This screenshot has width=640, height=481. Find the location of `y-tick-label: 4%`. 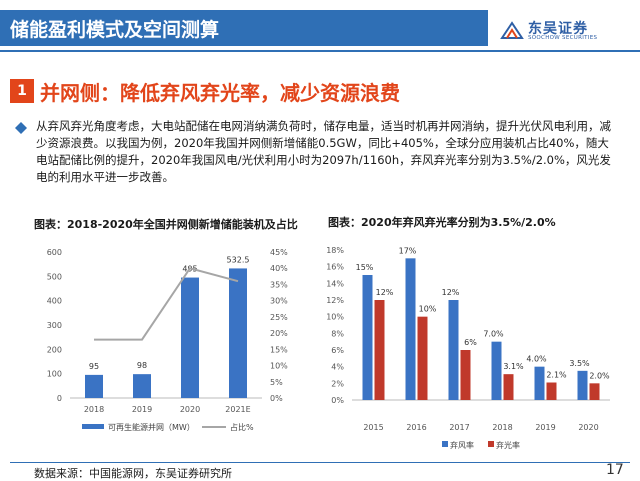

y-tick-label: 4% is located at coordinates (337, 367).